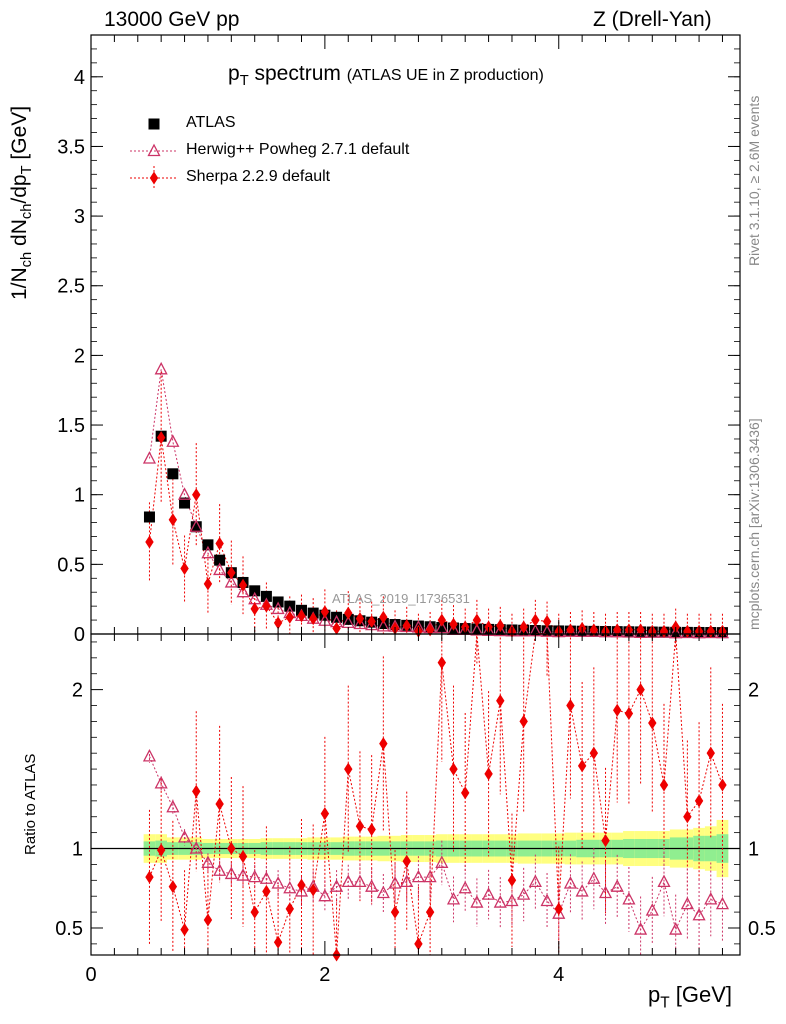  What do you see at coordinates (654, 994) in the screenshot?
I see `xlabel-part-a: p` at bounding box center [654, 994].